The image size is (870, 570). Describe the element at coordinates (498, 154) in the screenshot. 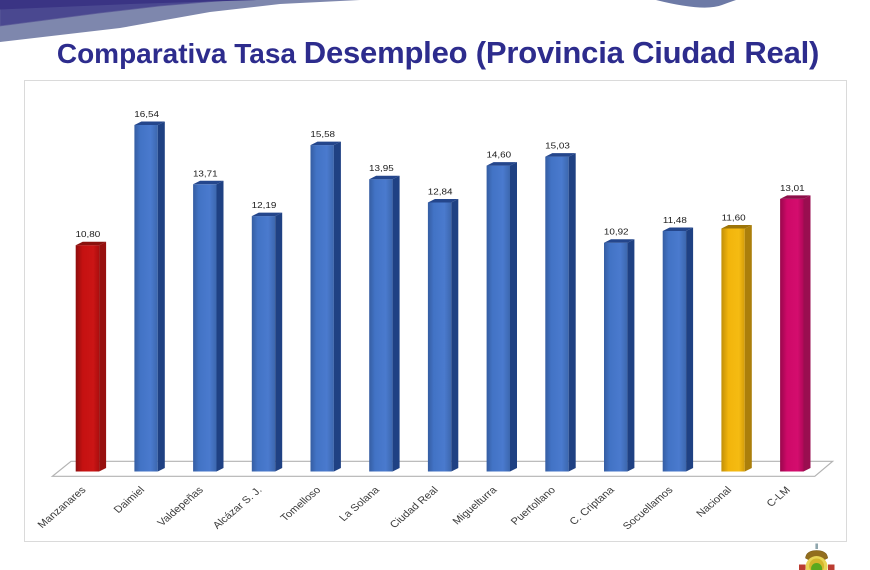

I see `svg-text: 14,60` at that location.